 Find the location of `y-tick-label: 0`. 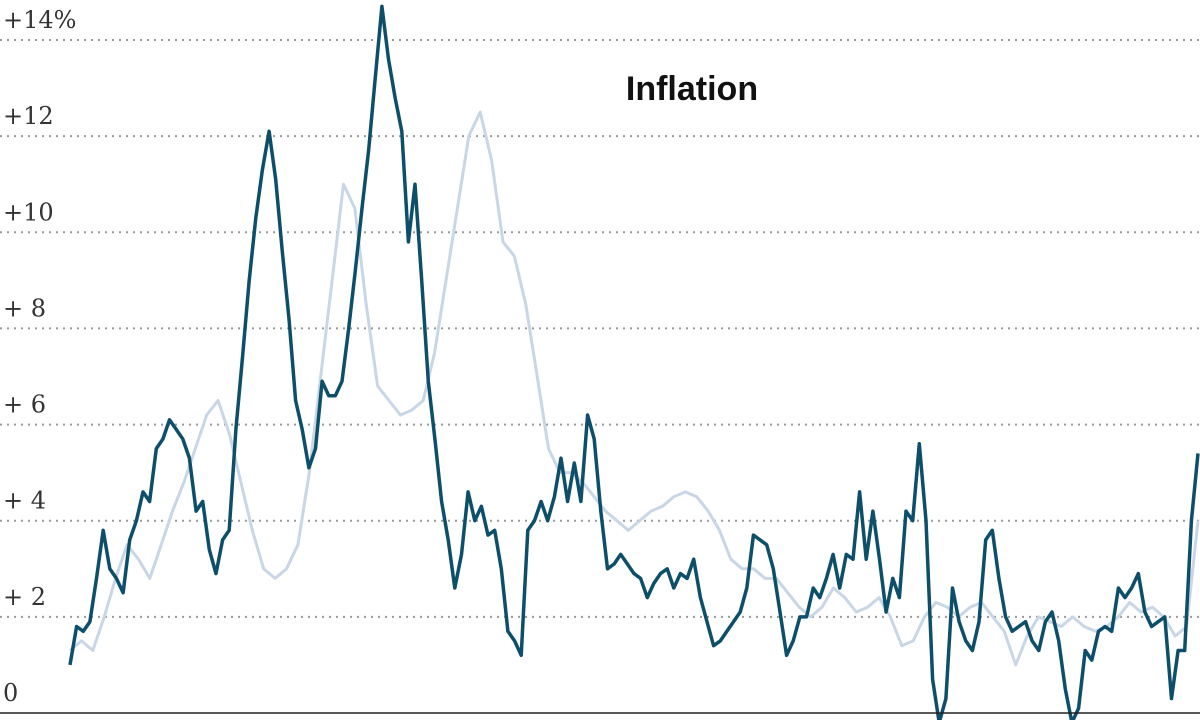

y-tick-label: 0 is located at coordinates (10, 693).